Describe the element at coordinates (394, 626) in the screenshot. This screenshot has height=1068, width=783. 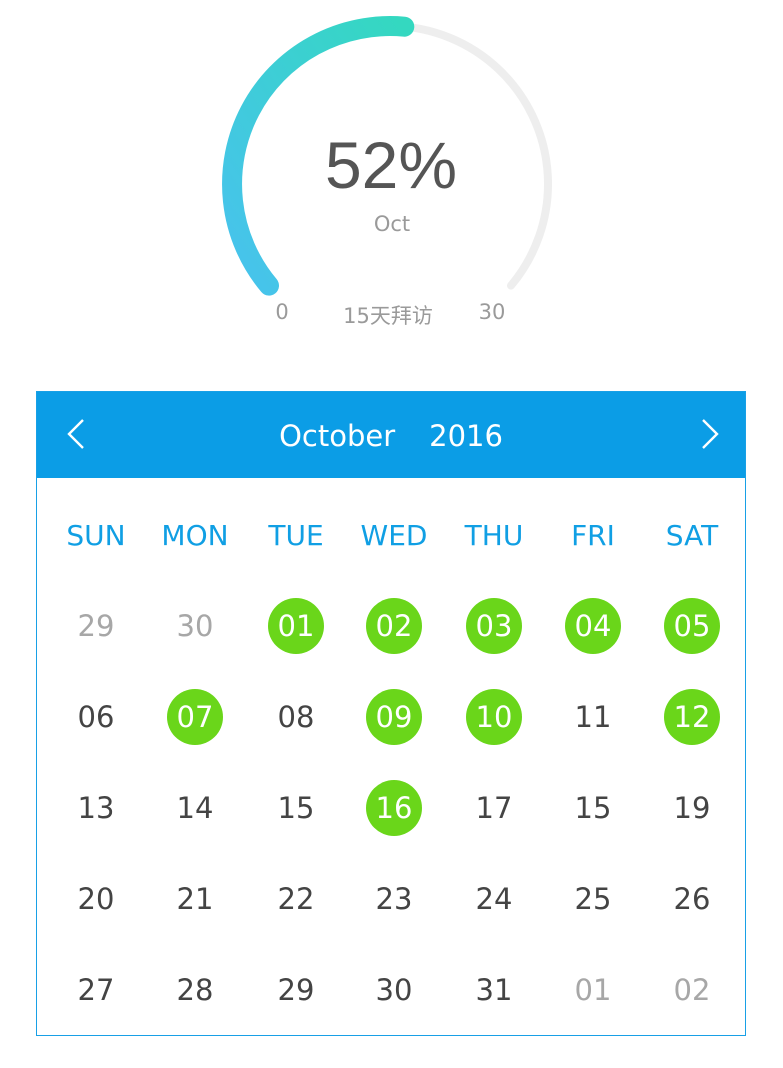
I see `day-cell-highlighted: 02` at that location.